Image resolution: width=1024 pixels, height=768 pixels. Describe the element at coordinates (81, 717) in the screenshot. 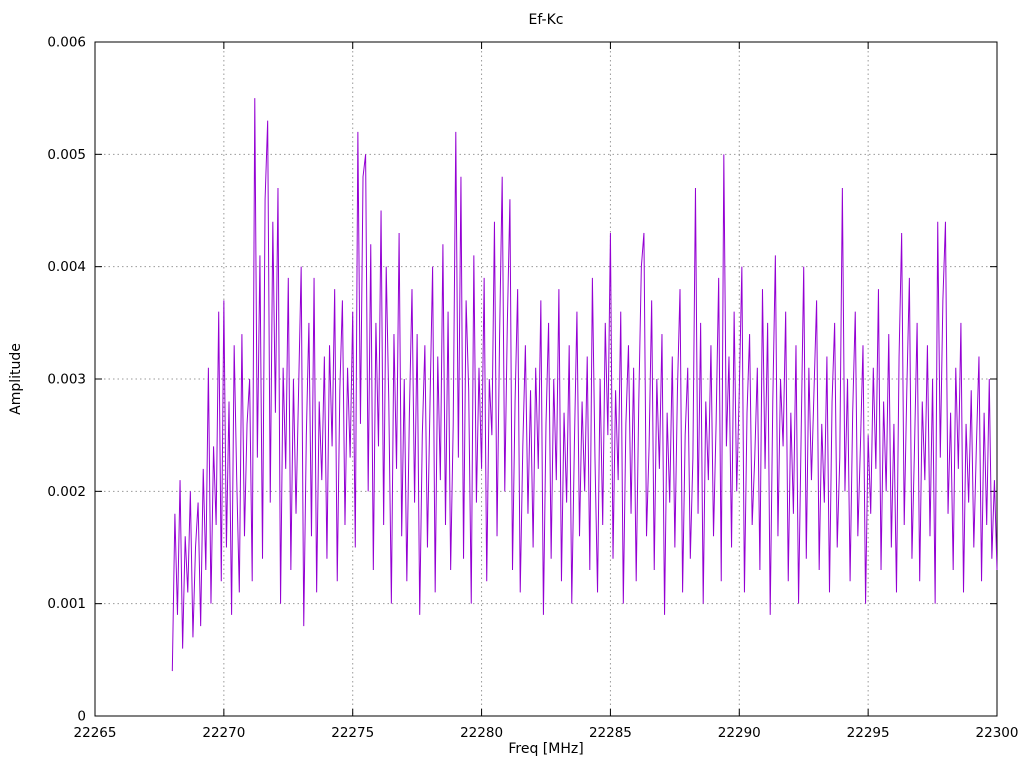

I see `y-tick-label: 0` at that location.